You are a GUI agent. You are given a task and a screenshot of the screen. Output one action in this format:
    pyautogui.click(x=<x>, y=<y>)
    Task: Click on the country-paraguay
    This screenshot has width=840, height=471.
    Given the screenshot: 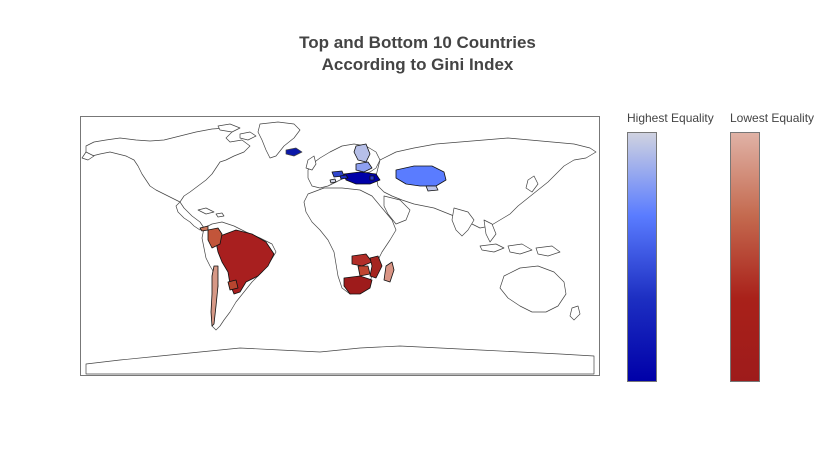 What is the action you would take?
    pyautogui.click(x=233, y=285)
    